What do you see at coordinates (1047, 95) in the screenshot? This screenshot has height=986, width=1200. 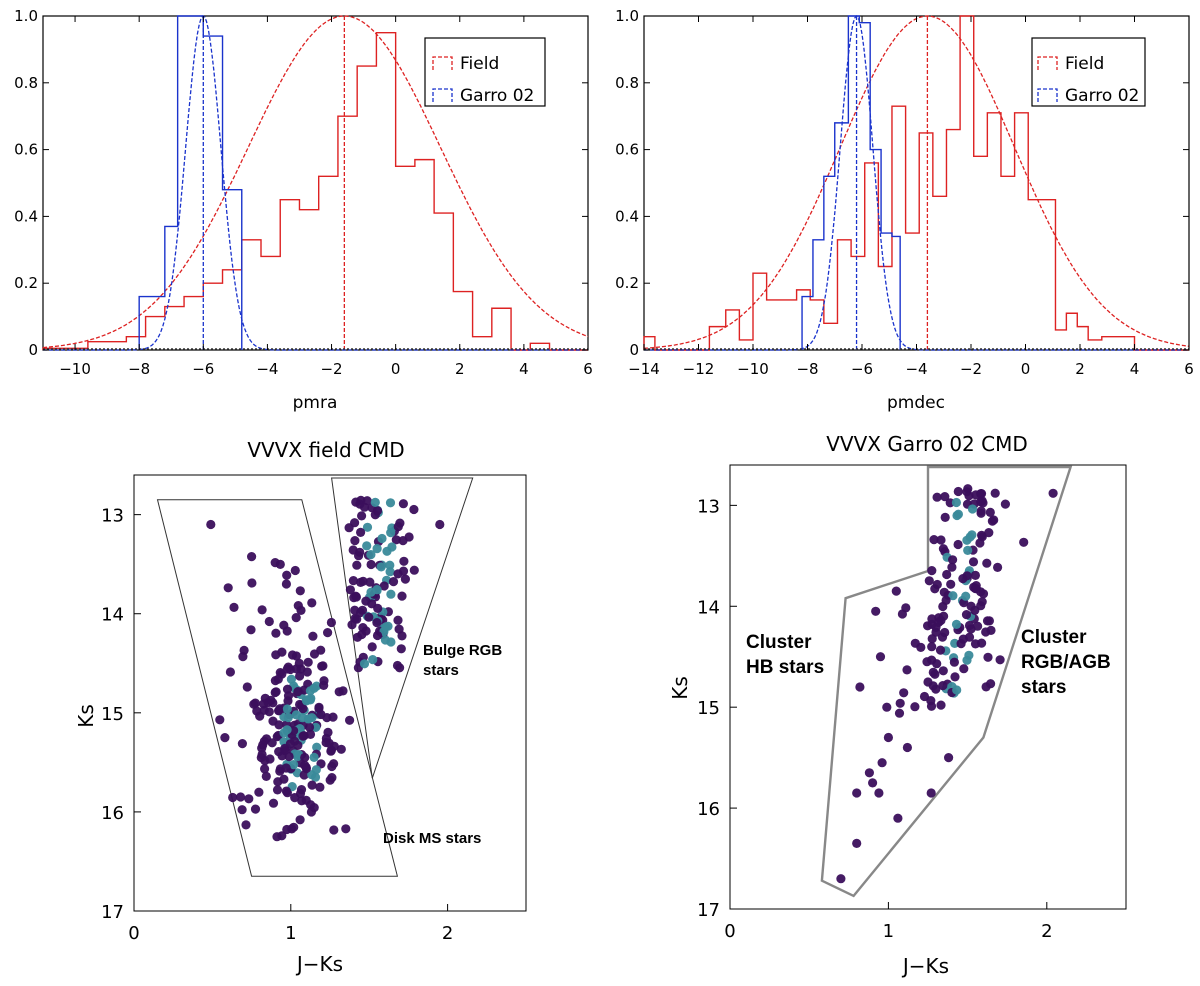 I see `pmdec-legend-cluster-swatch` at bounding box center [1047, 95].